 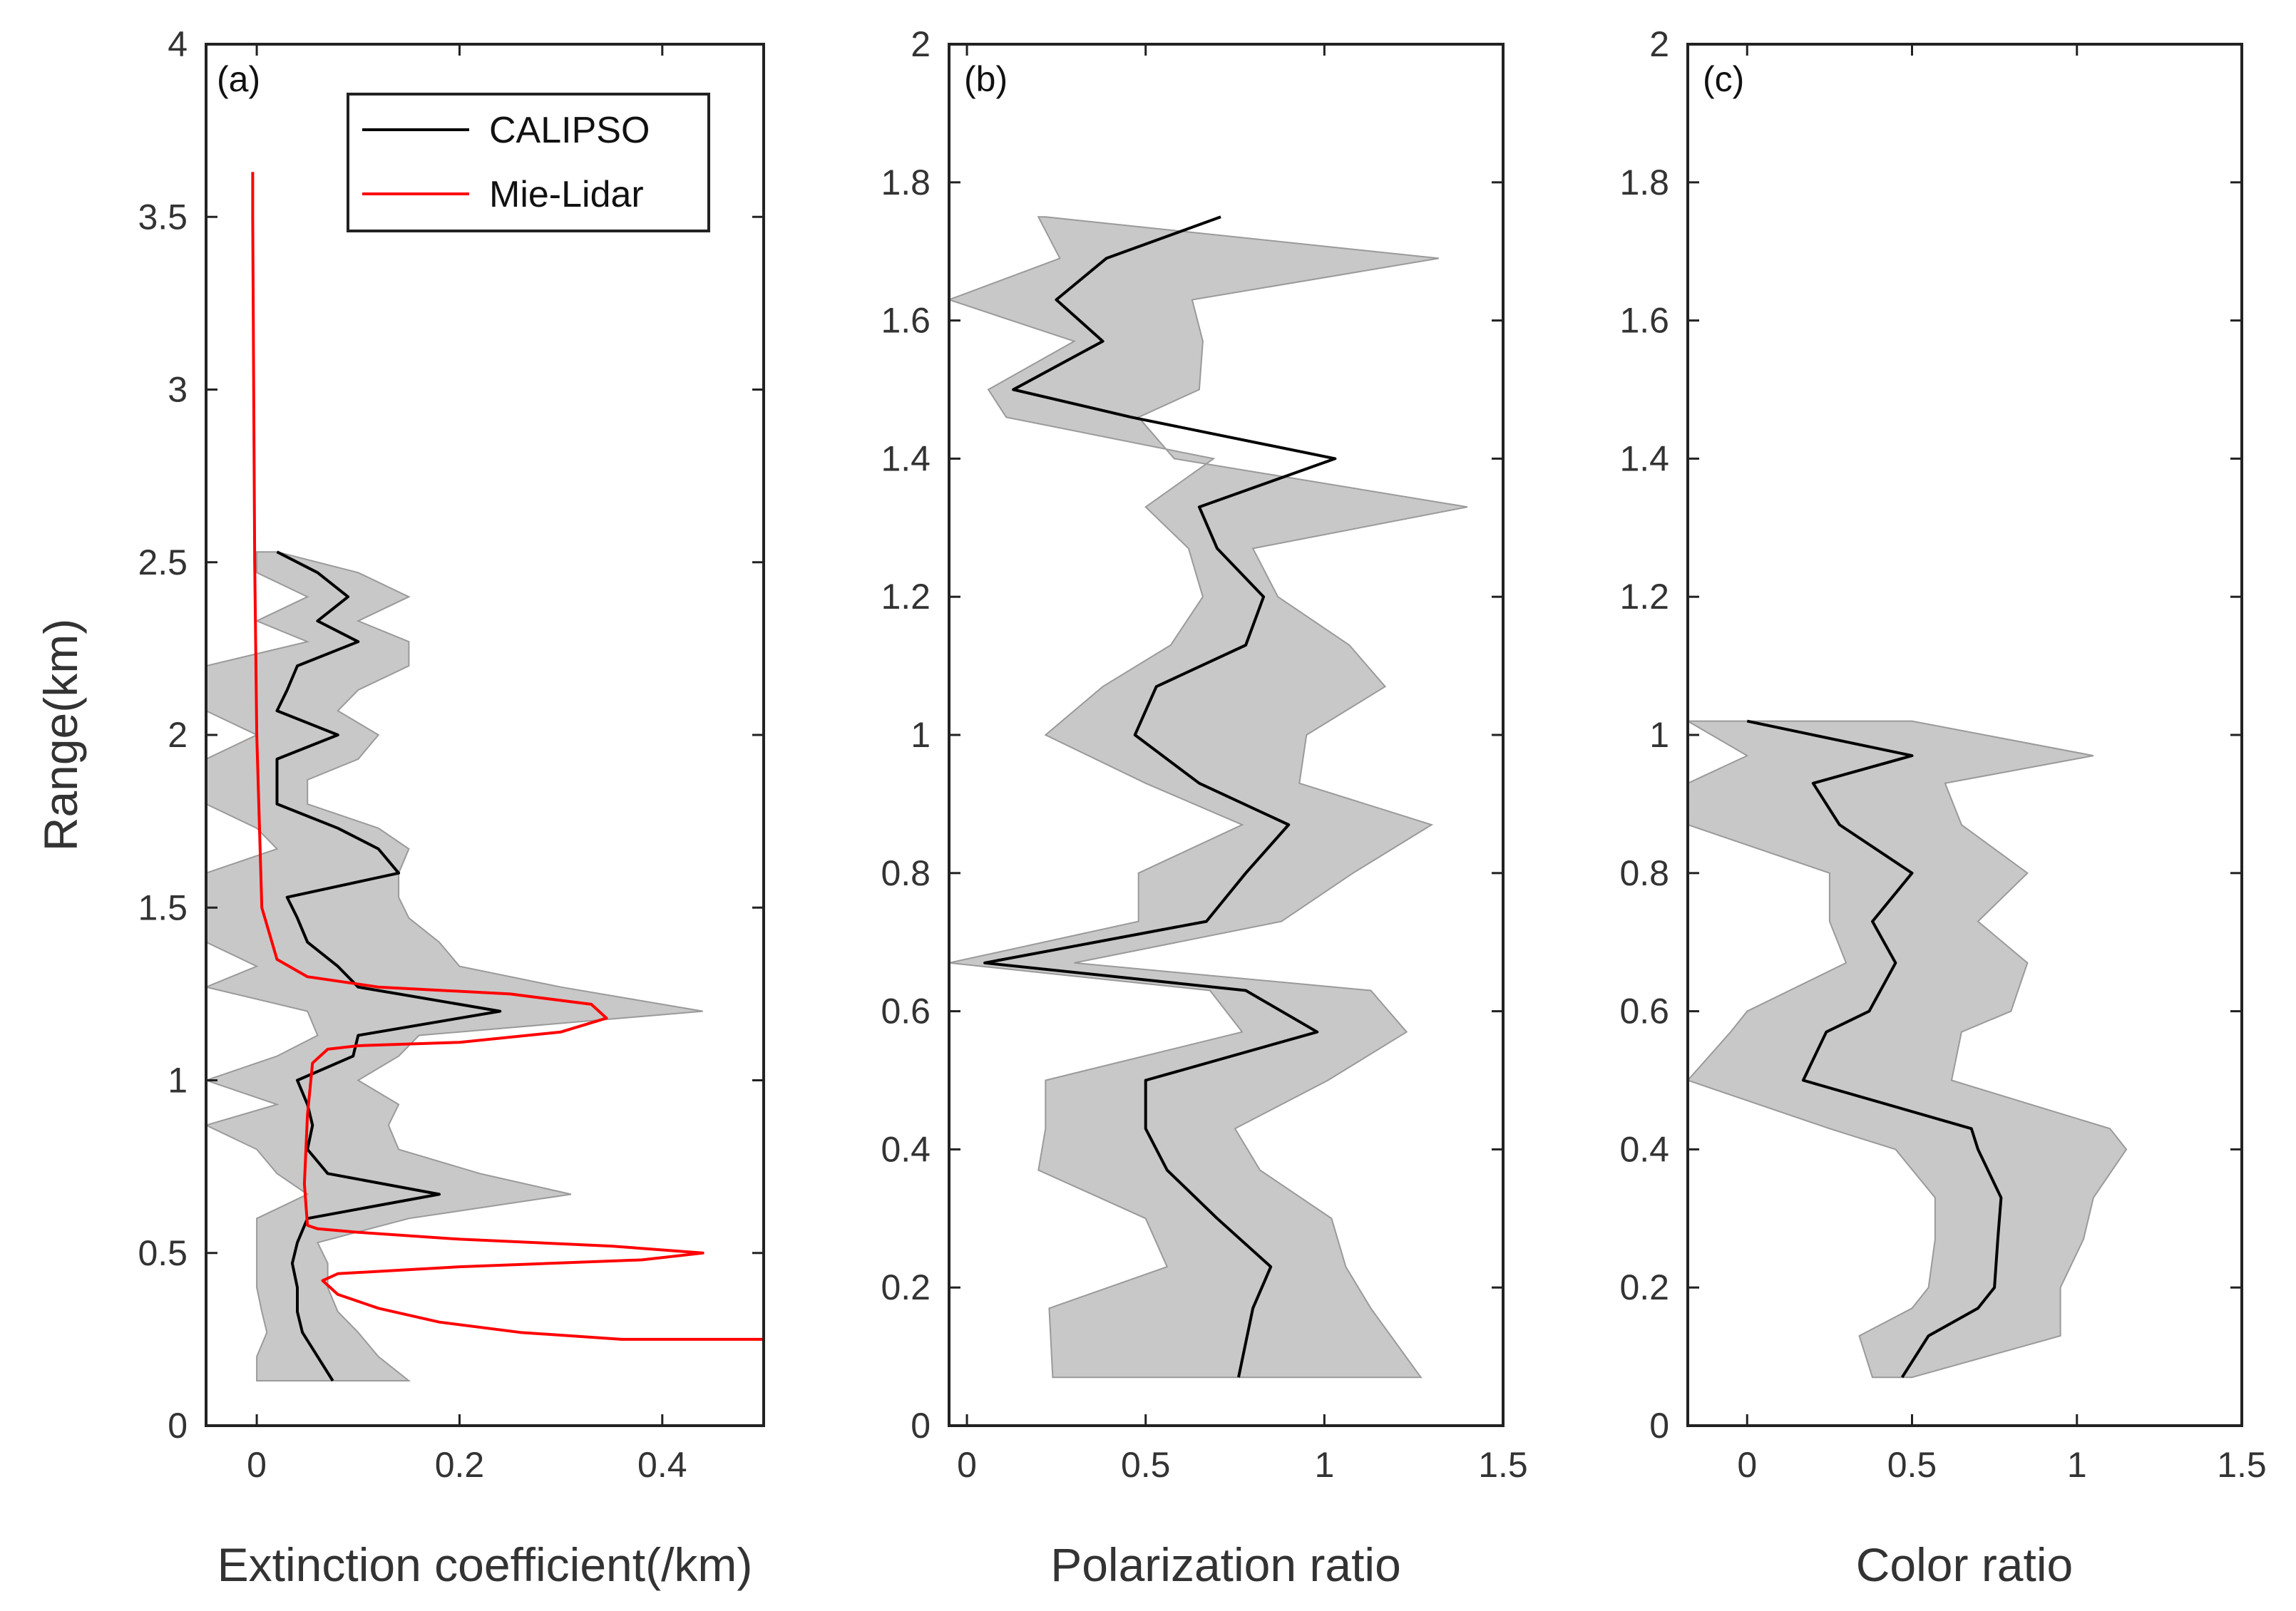 I want to click on panel-b-ytick-label: 0.2, so click(x=906, y=1287).